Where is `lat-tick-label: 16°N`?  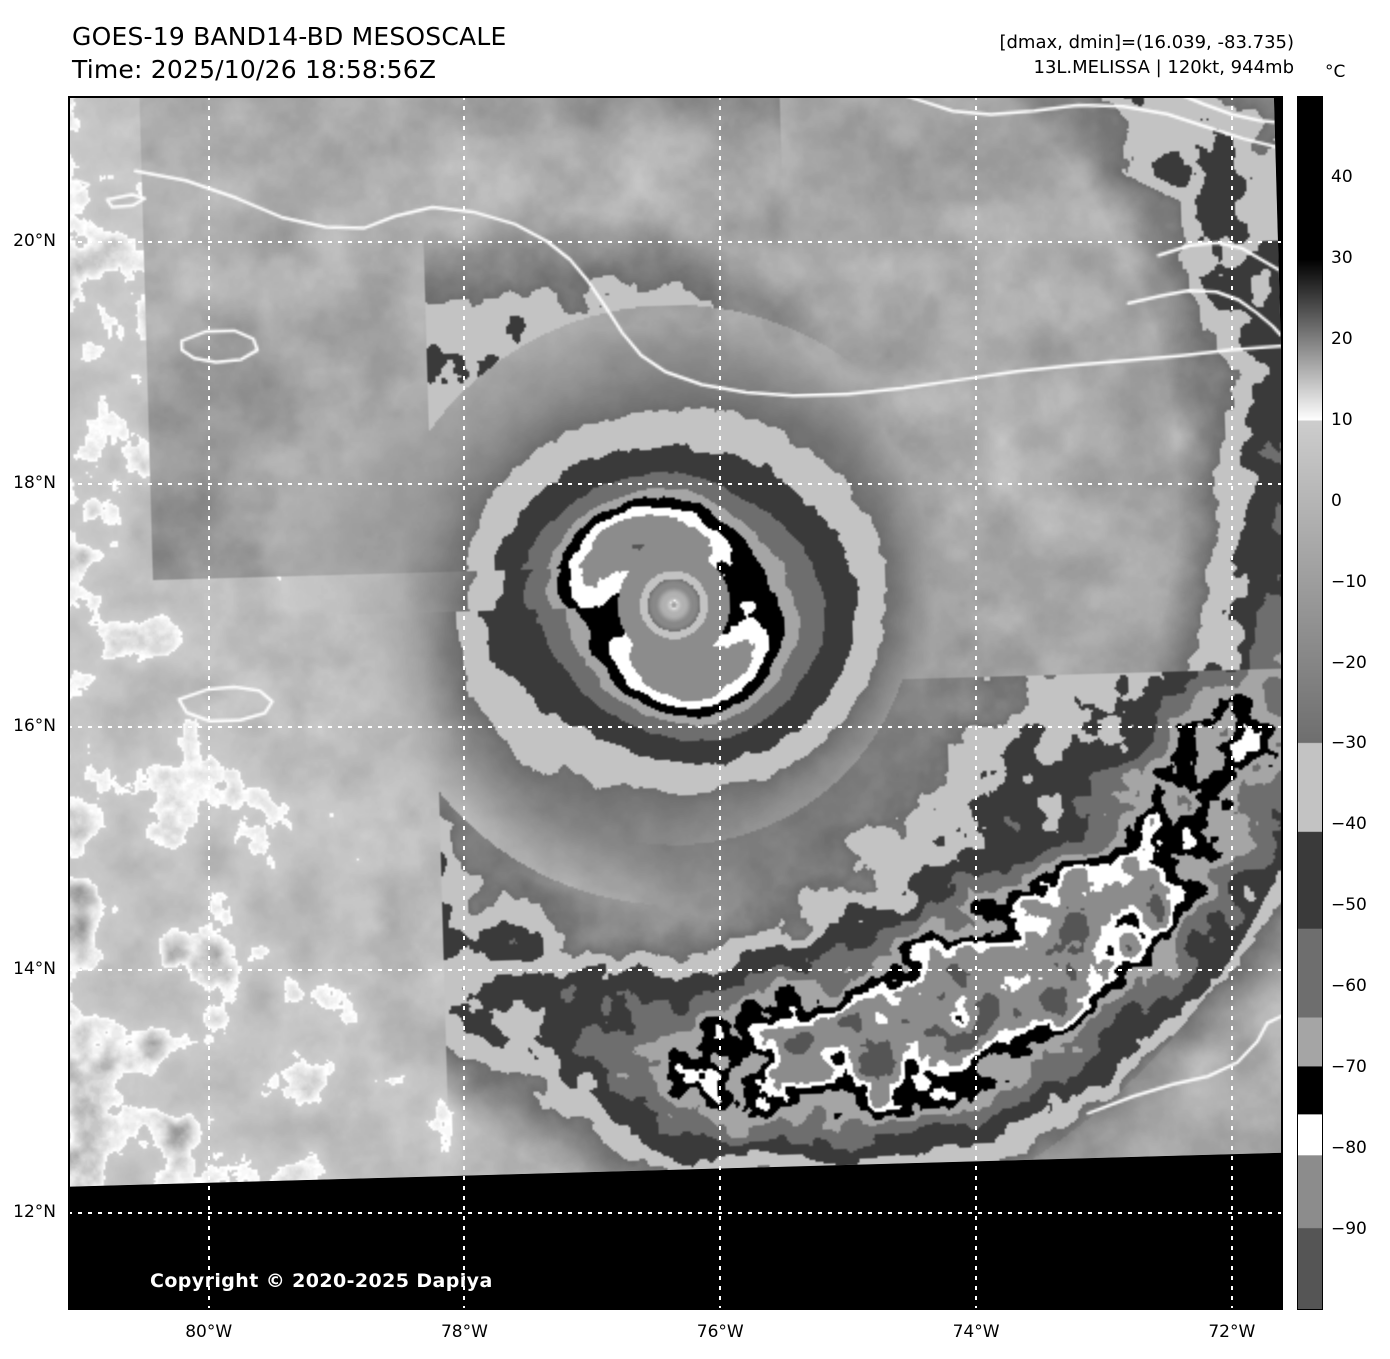 lat-tick-label: 16°N is located at coordinates (34, 726).